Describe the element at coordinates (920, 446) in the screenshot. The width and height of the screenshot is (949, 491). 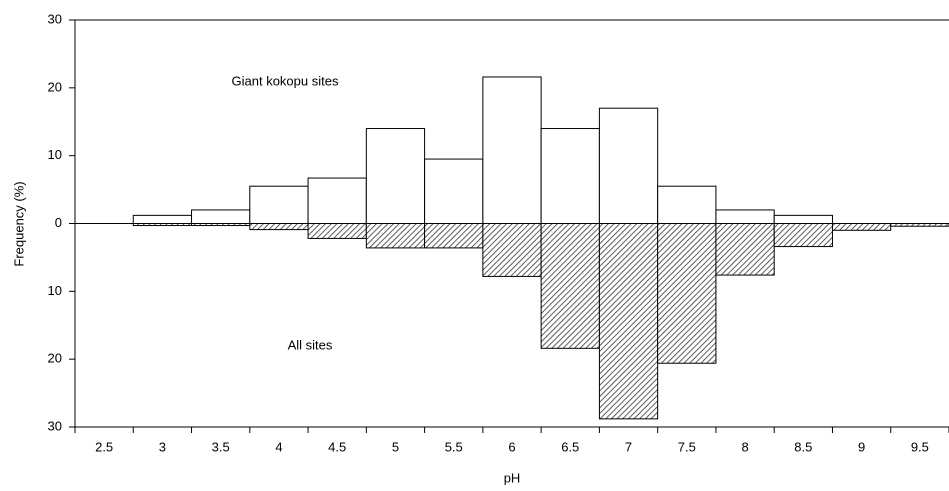
I see `x-tick-label: 9.5` at that location.